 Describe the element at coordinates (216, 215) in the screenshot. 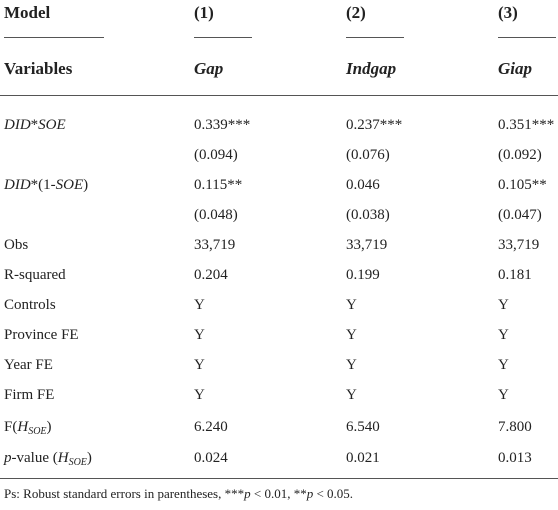

I see `table-cell: (0.048)` at that location.